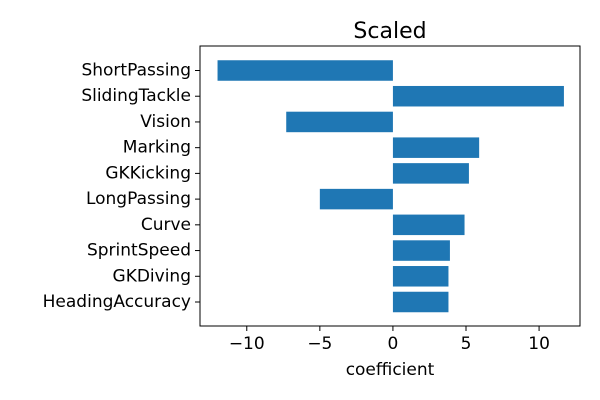 This screenshot has width=600, height=400. What do you see at coordinates (152, 276) in the screenshot?
I see `y-tick-label: GKDiving` at bounding box center [152, 276].